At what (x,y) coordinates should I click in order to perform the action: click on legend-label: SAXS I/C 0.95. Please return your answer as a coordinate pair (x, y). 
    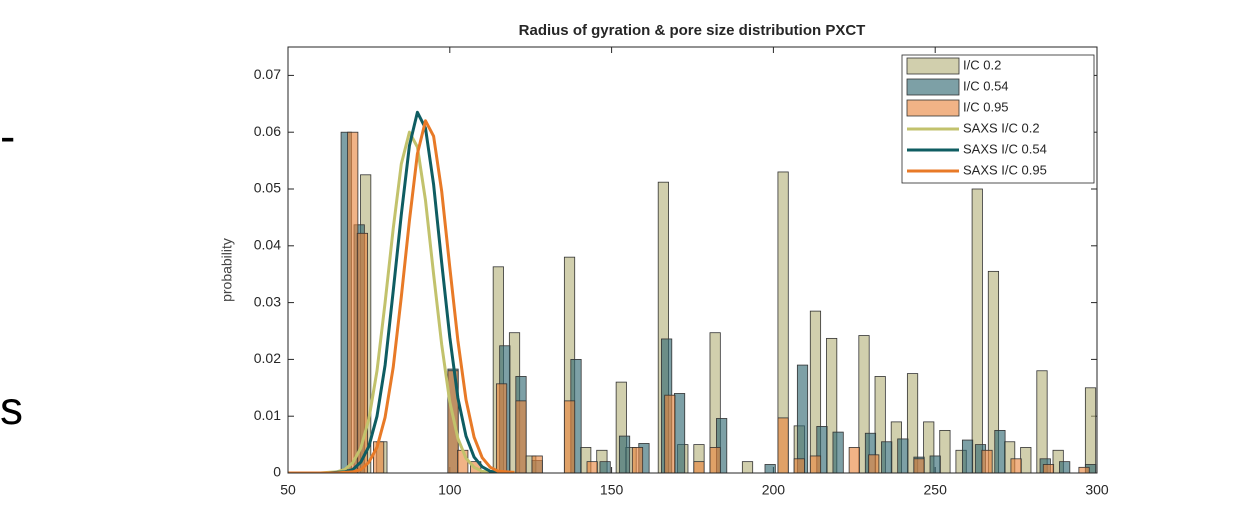
    Looking at the image, I should click on (1005, 169).